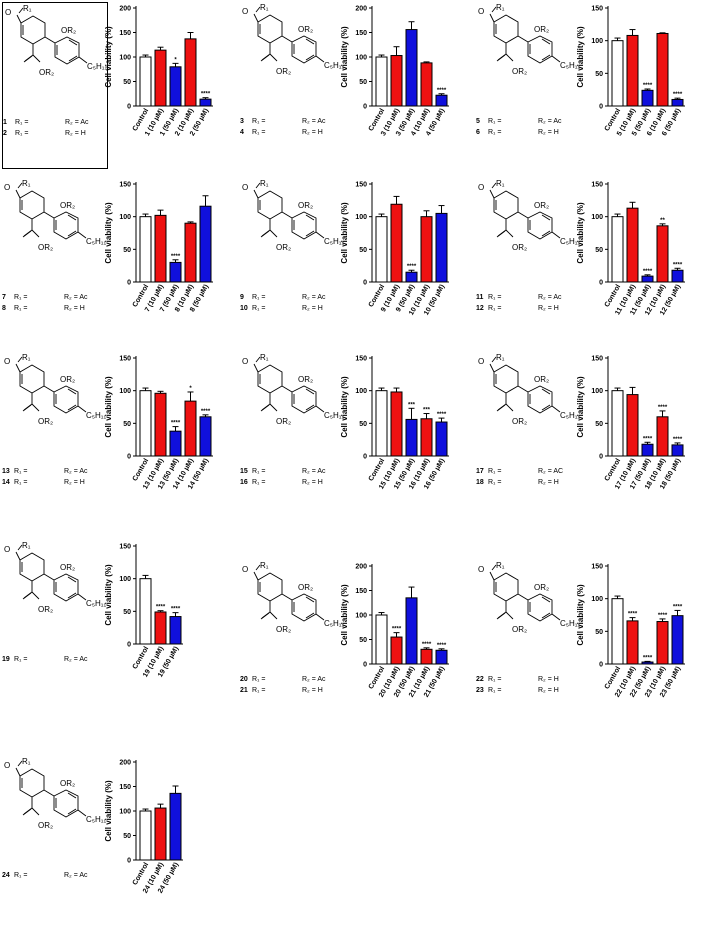 This screenshot has height=928, width=708. What do you see at coordinates (528, 308) in the screenshot?
I see `compound-row: 12 R₁ = R₂ = H` at bounding box center [528, 308].